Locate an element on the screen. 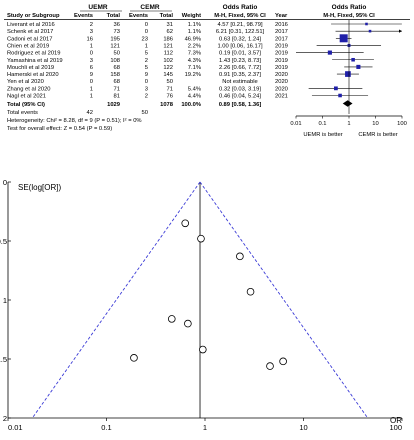 Image resolution: width=414 pixels, height=440 pixels. events-cemr: 1 is located at coordinates (146, 46).